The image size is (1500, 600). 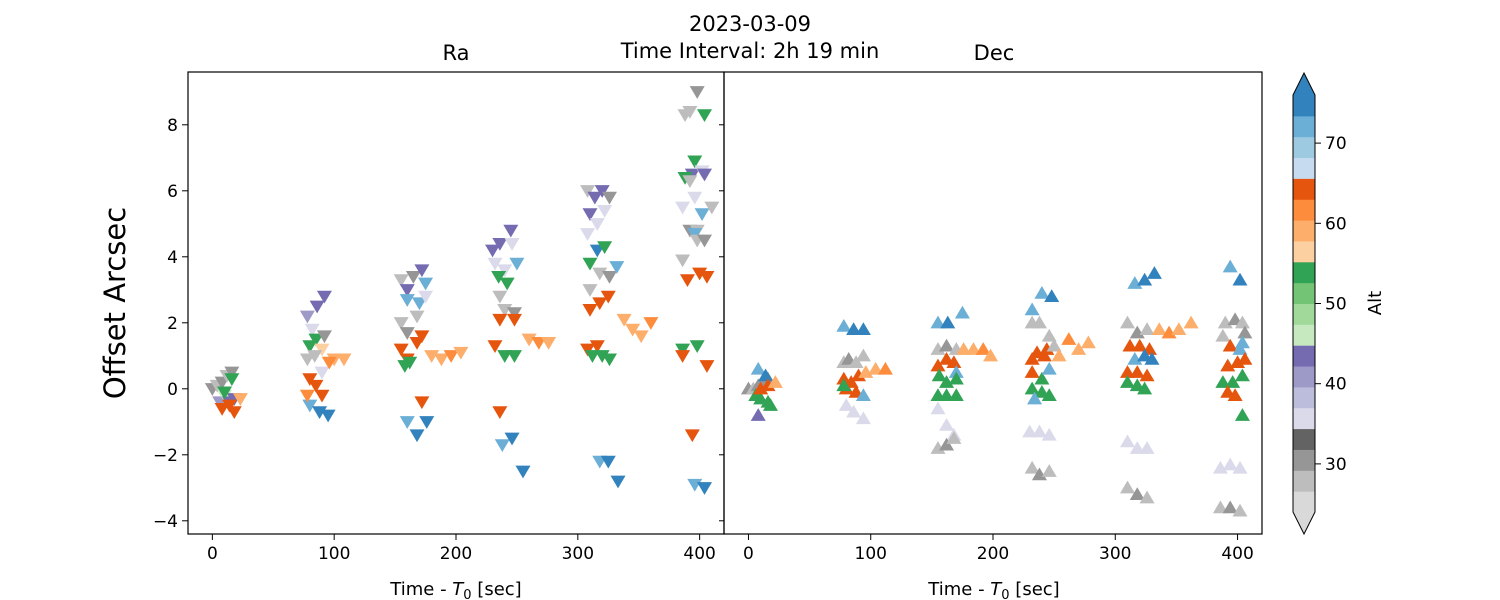 What do you see at coordinates (1304, 523) in the screenshot?
I see `colorbar-extend-min` at bounding box center [1304, 523].